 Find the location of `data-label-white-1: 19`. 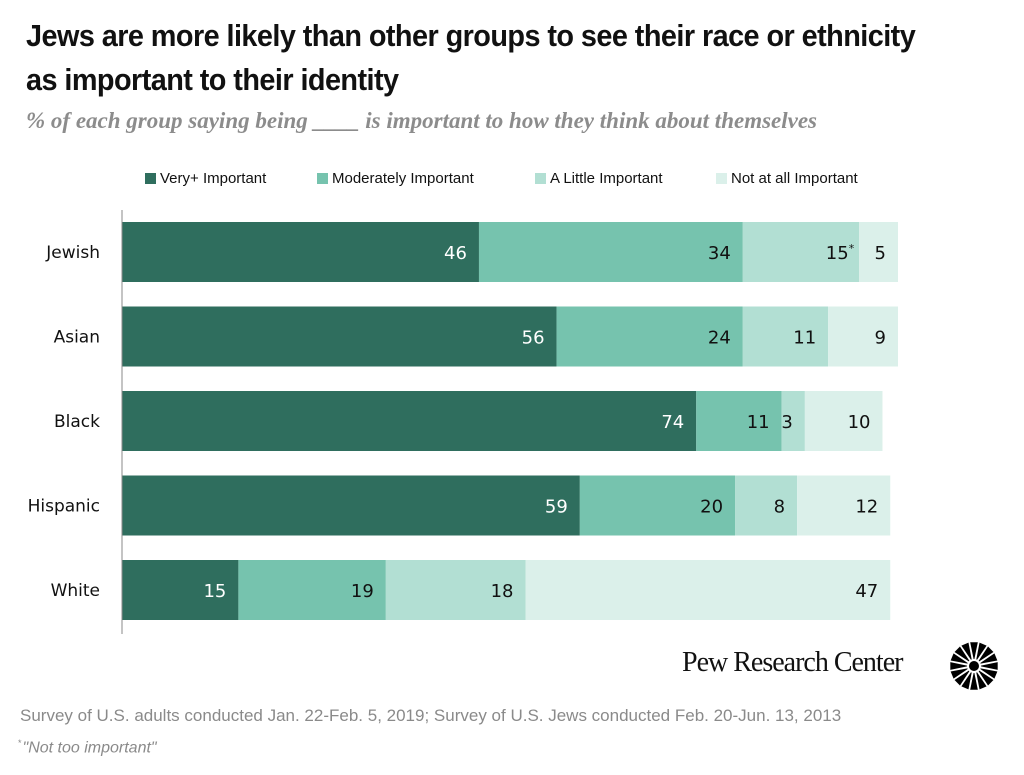

data-label-white-1: 19 is located at coordinates (362, 591).